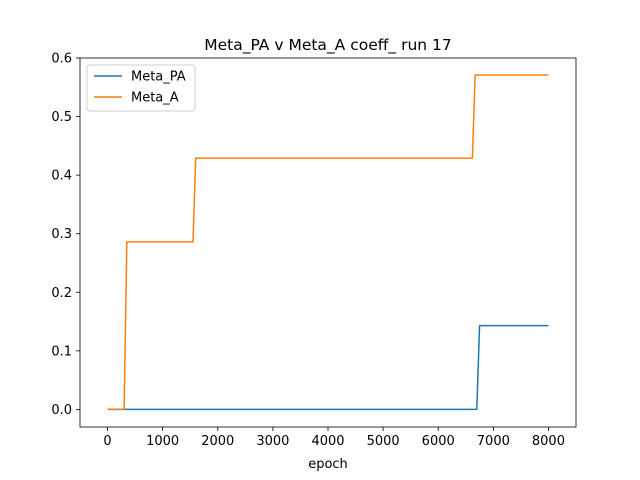 The width and height of the screenshot is (640, 480). What do you see at coordinates (327, 441) in the screenshot?
I see `x-tick-label: 4000` at bounding box center [327, 441].